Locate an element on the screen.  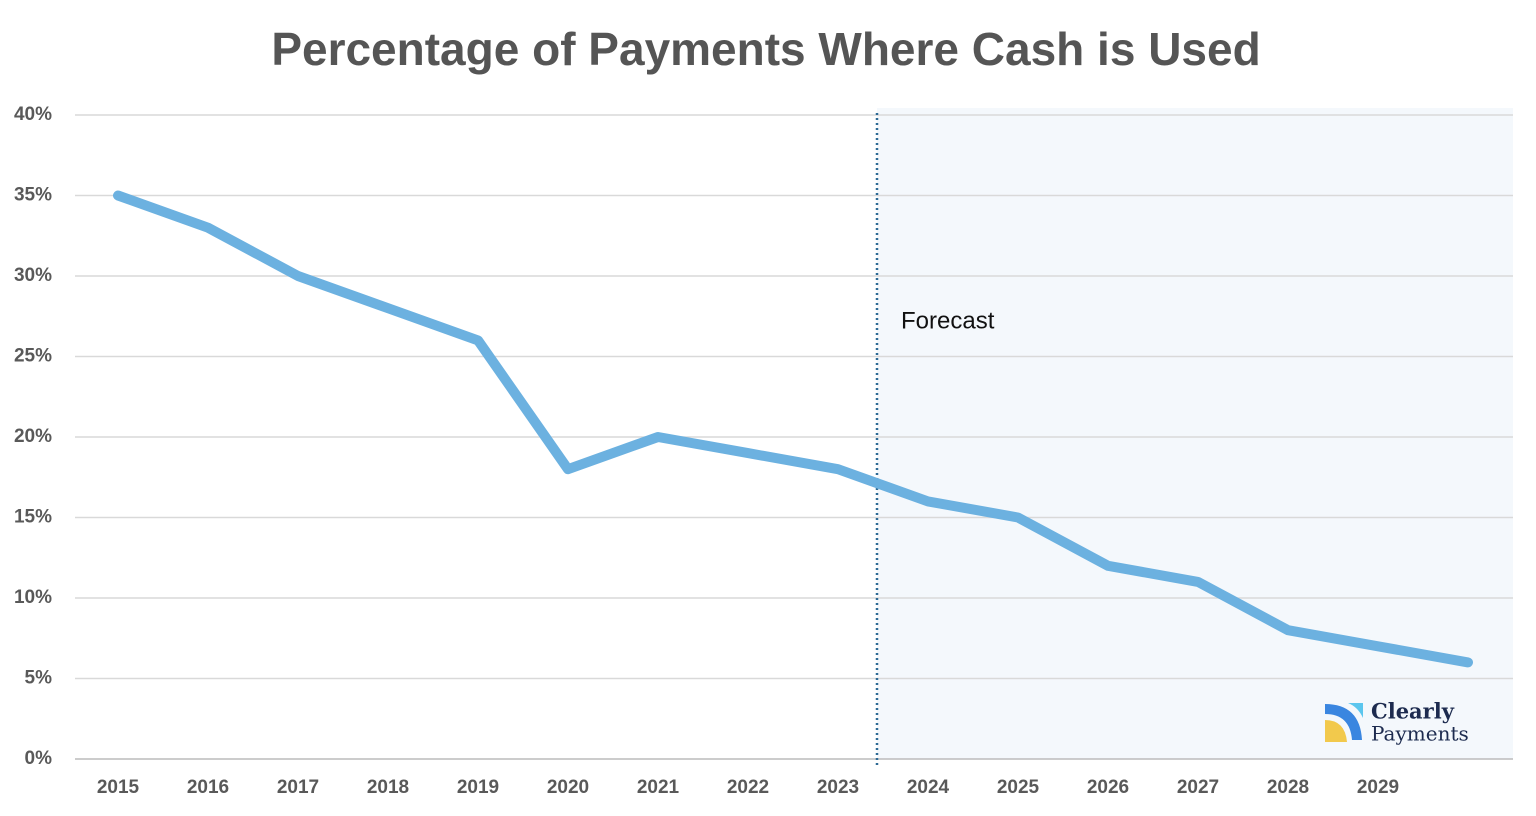
y-tick-label: 10% is located at coordinates (33, 597).